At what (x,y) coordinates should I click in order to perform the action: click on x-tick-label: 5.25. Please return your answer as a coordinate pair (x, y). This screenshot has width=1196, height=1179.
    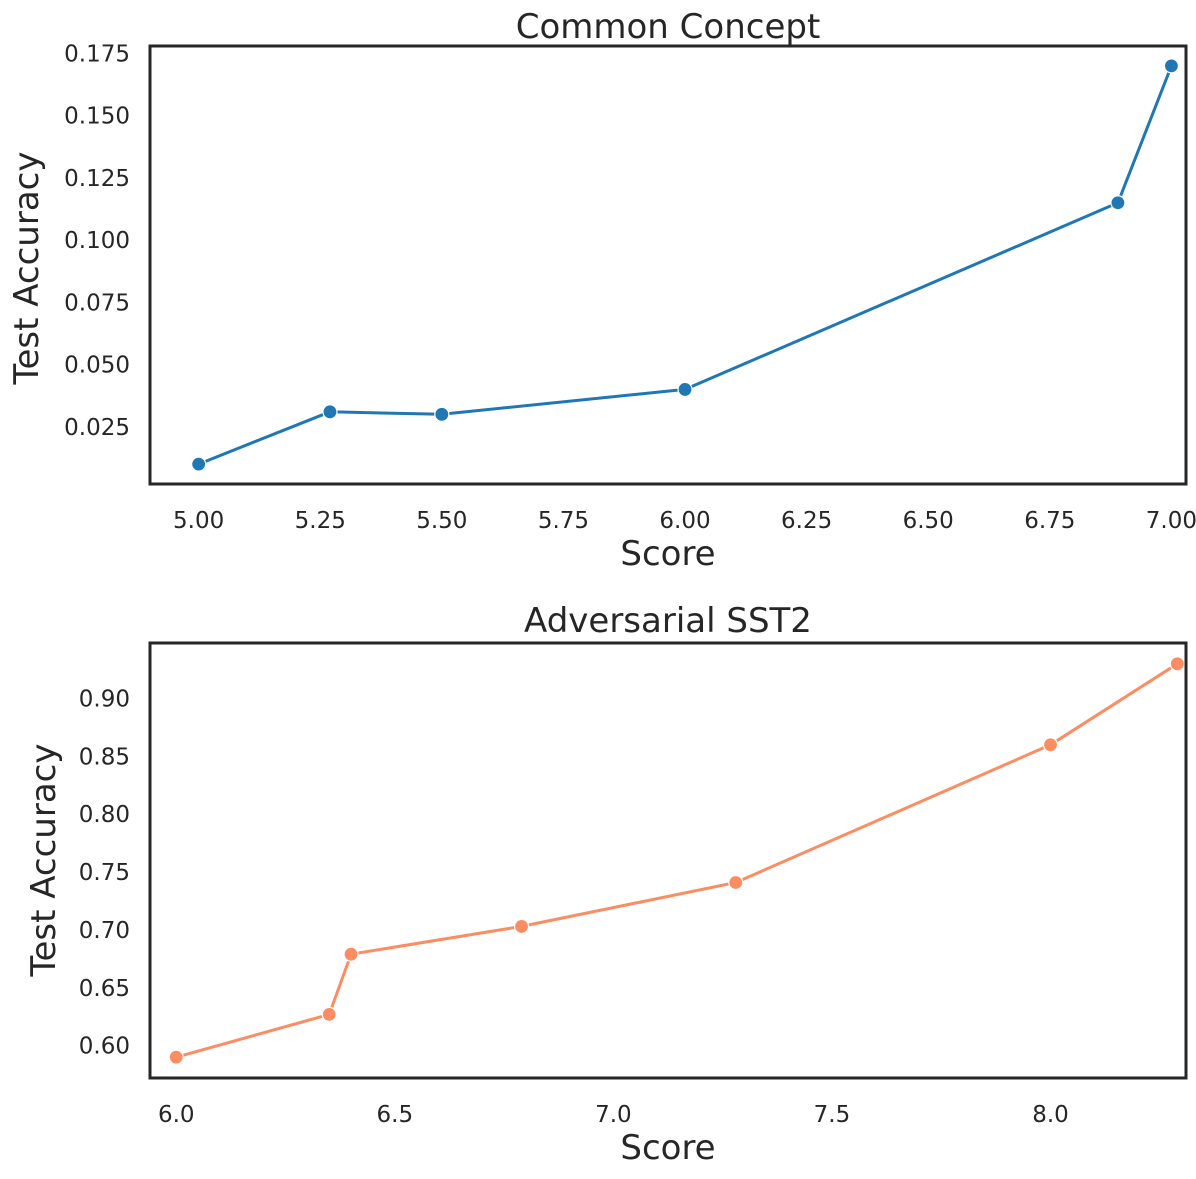
    Looking at the image, I should click on (320, 521).